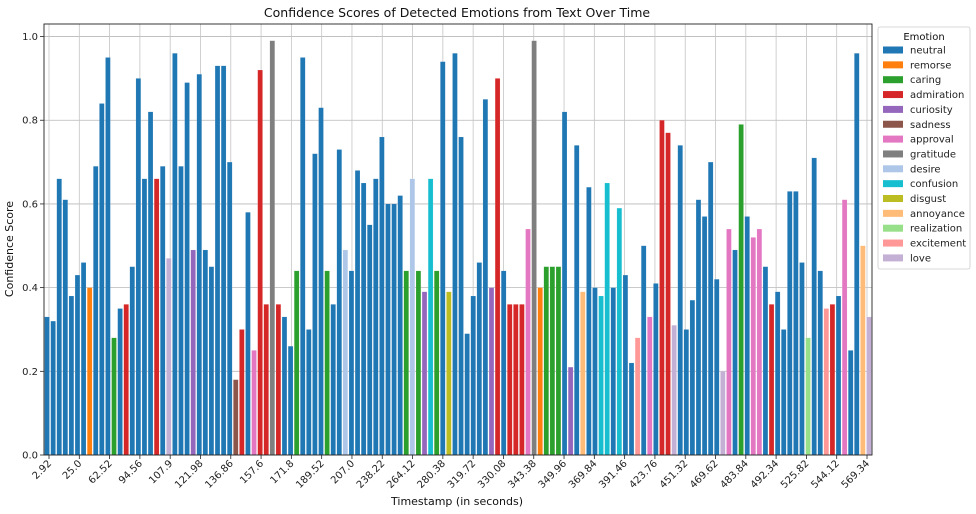 This screenshot has height=514, width=976. I want to click on legend-swatch-approval, so click(893, 139).